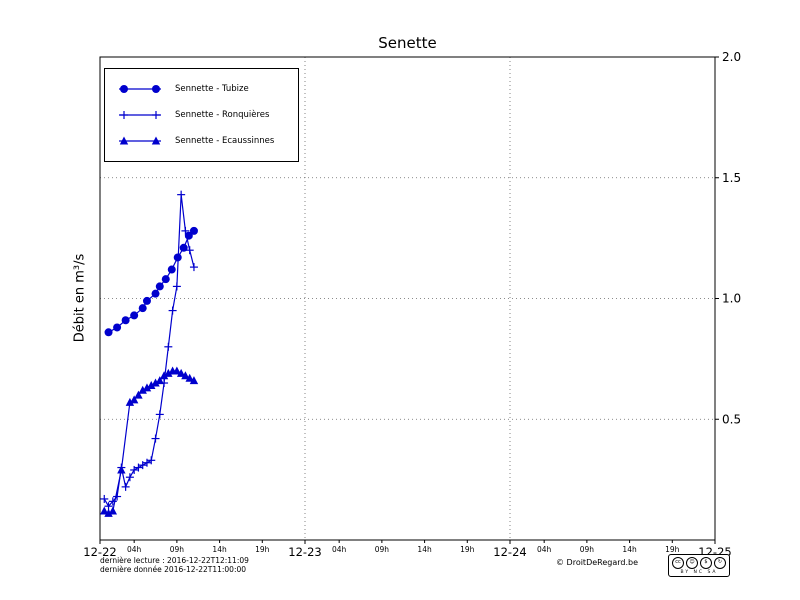 This screenshot has width=800, height=600. Describe the element at coordinates (731, 178) in the screenshot. I see `y-tick-label: 1.5` at that location.